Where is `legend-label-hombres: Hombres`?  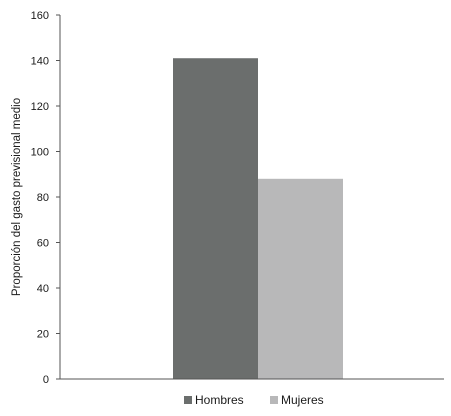 legend-label-hombres: Hombres is located at coordinates (219, 400).